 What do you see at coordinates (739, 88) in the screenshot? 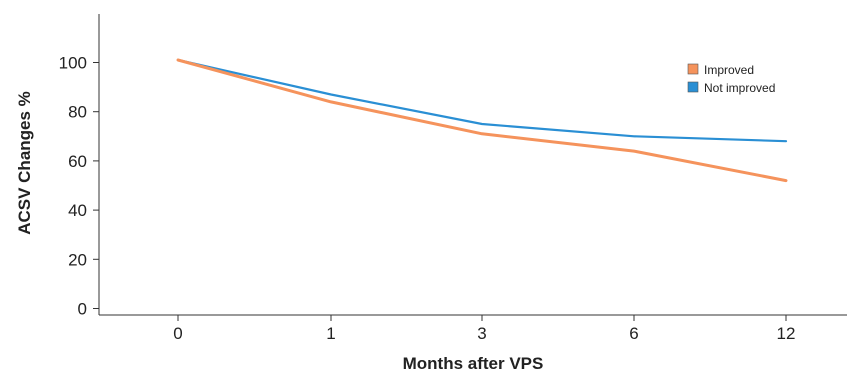
I see `legend-label: Not improved` at bounding box center [739, 88].